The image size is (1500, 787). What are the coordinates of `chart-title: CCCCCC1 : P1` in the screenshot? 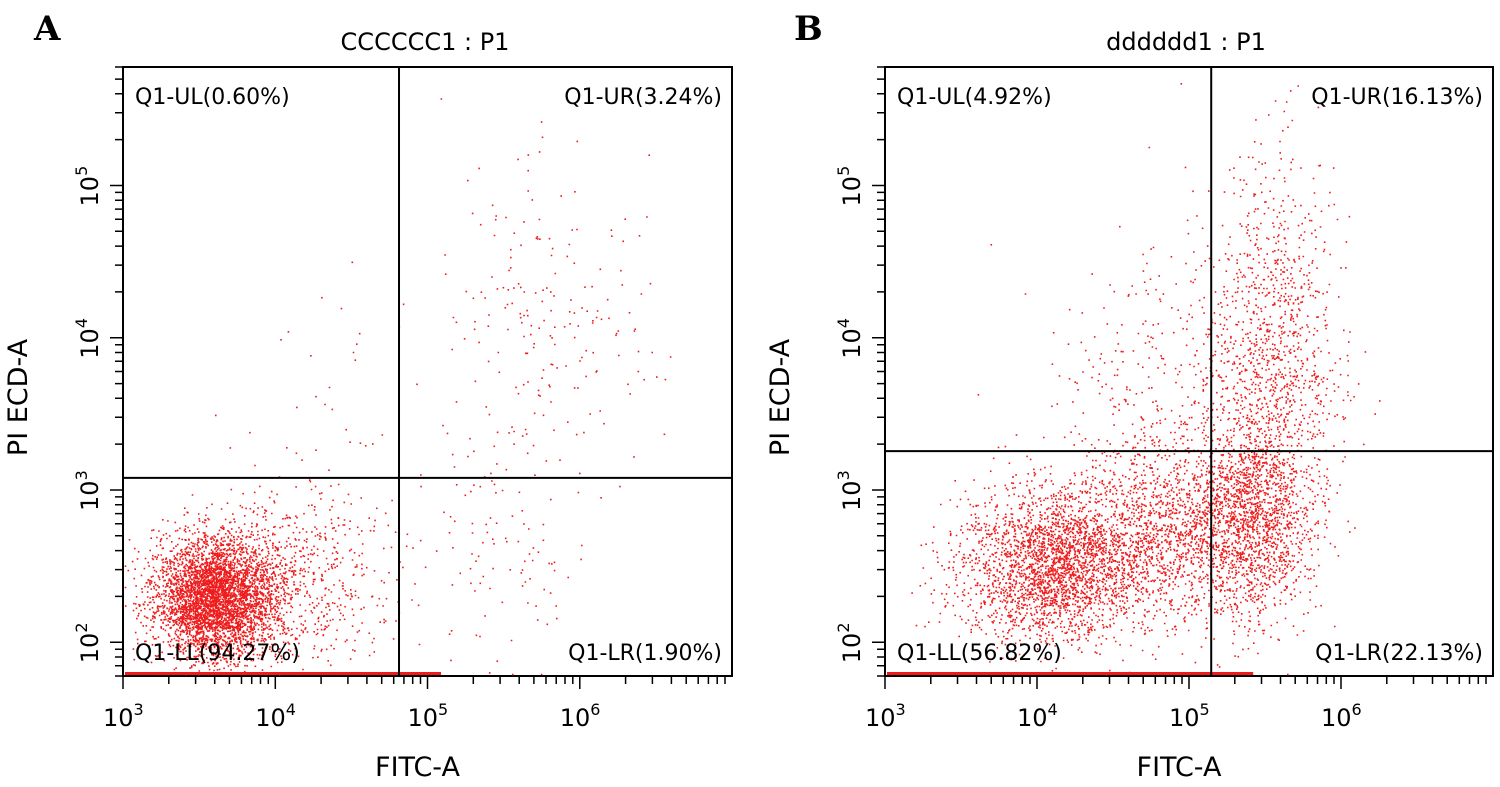 It's located at (425, 42).